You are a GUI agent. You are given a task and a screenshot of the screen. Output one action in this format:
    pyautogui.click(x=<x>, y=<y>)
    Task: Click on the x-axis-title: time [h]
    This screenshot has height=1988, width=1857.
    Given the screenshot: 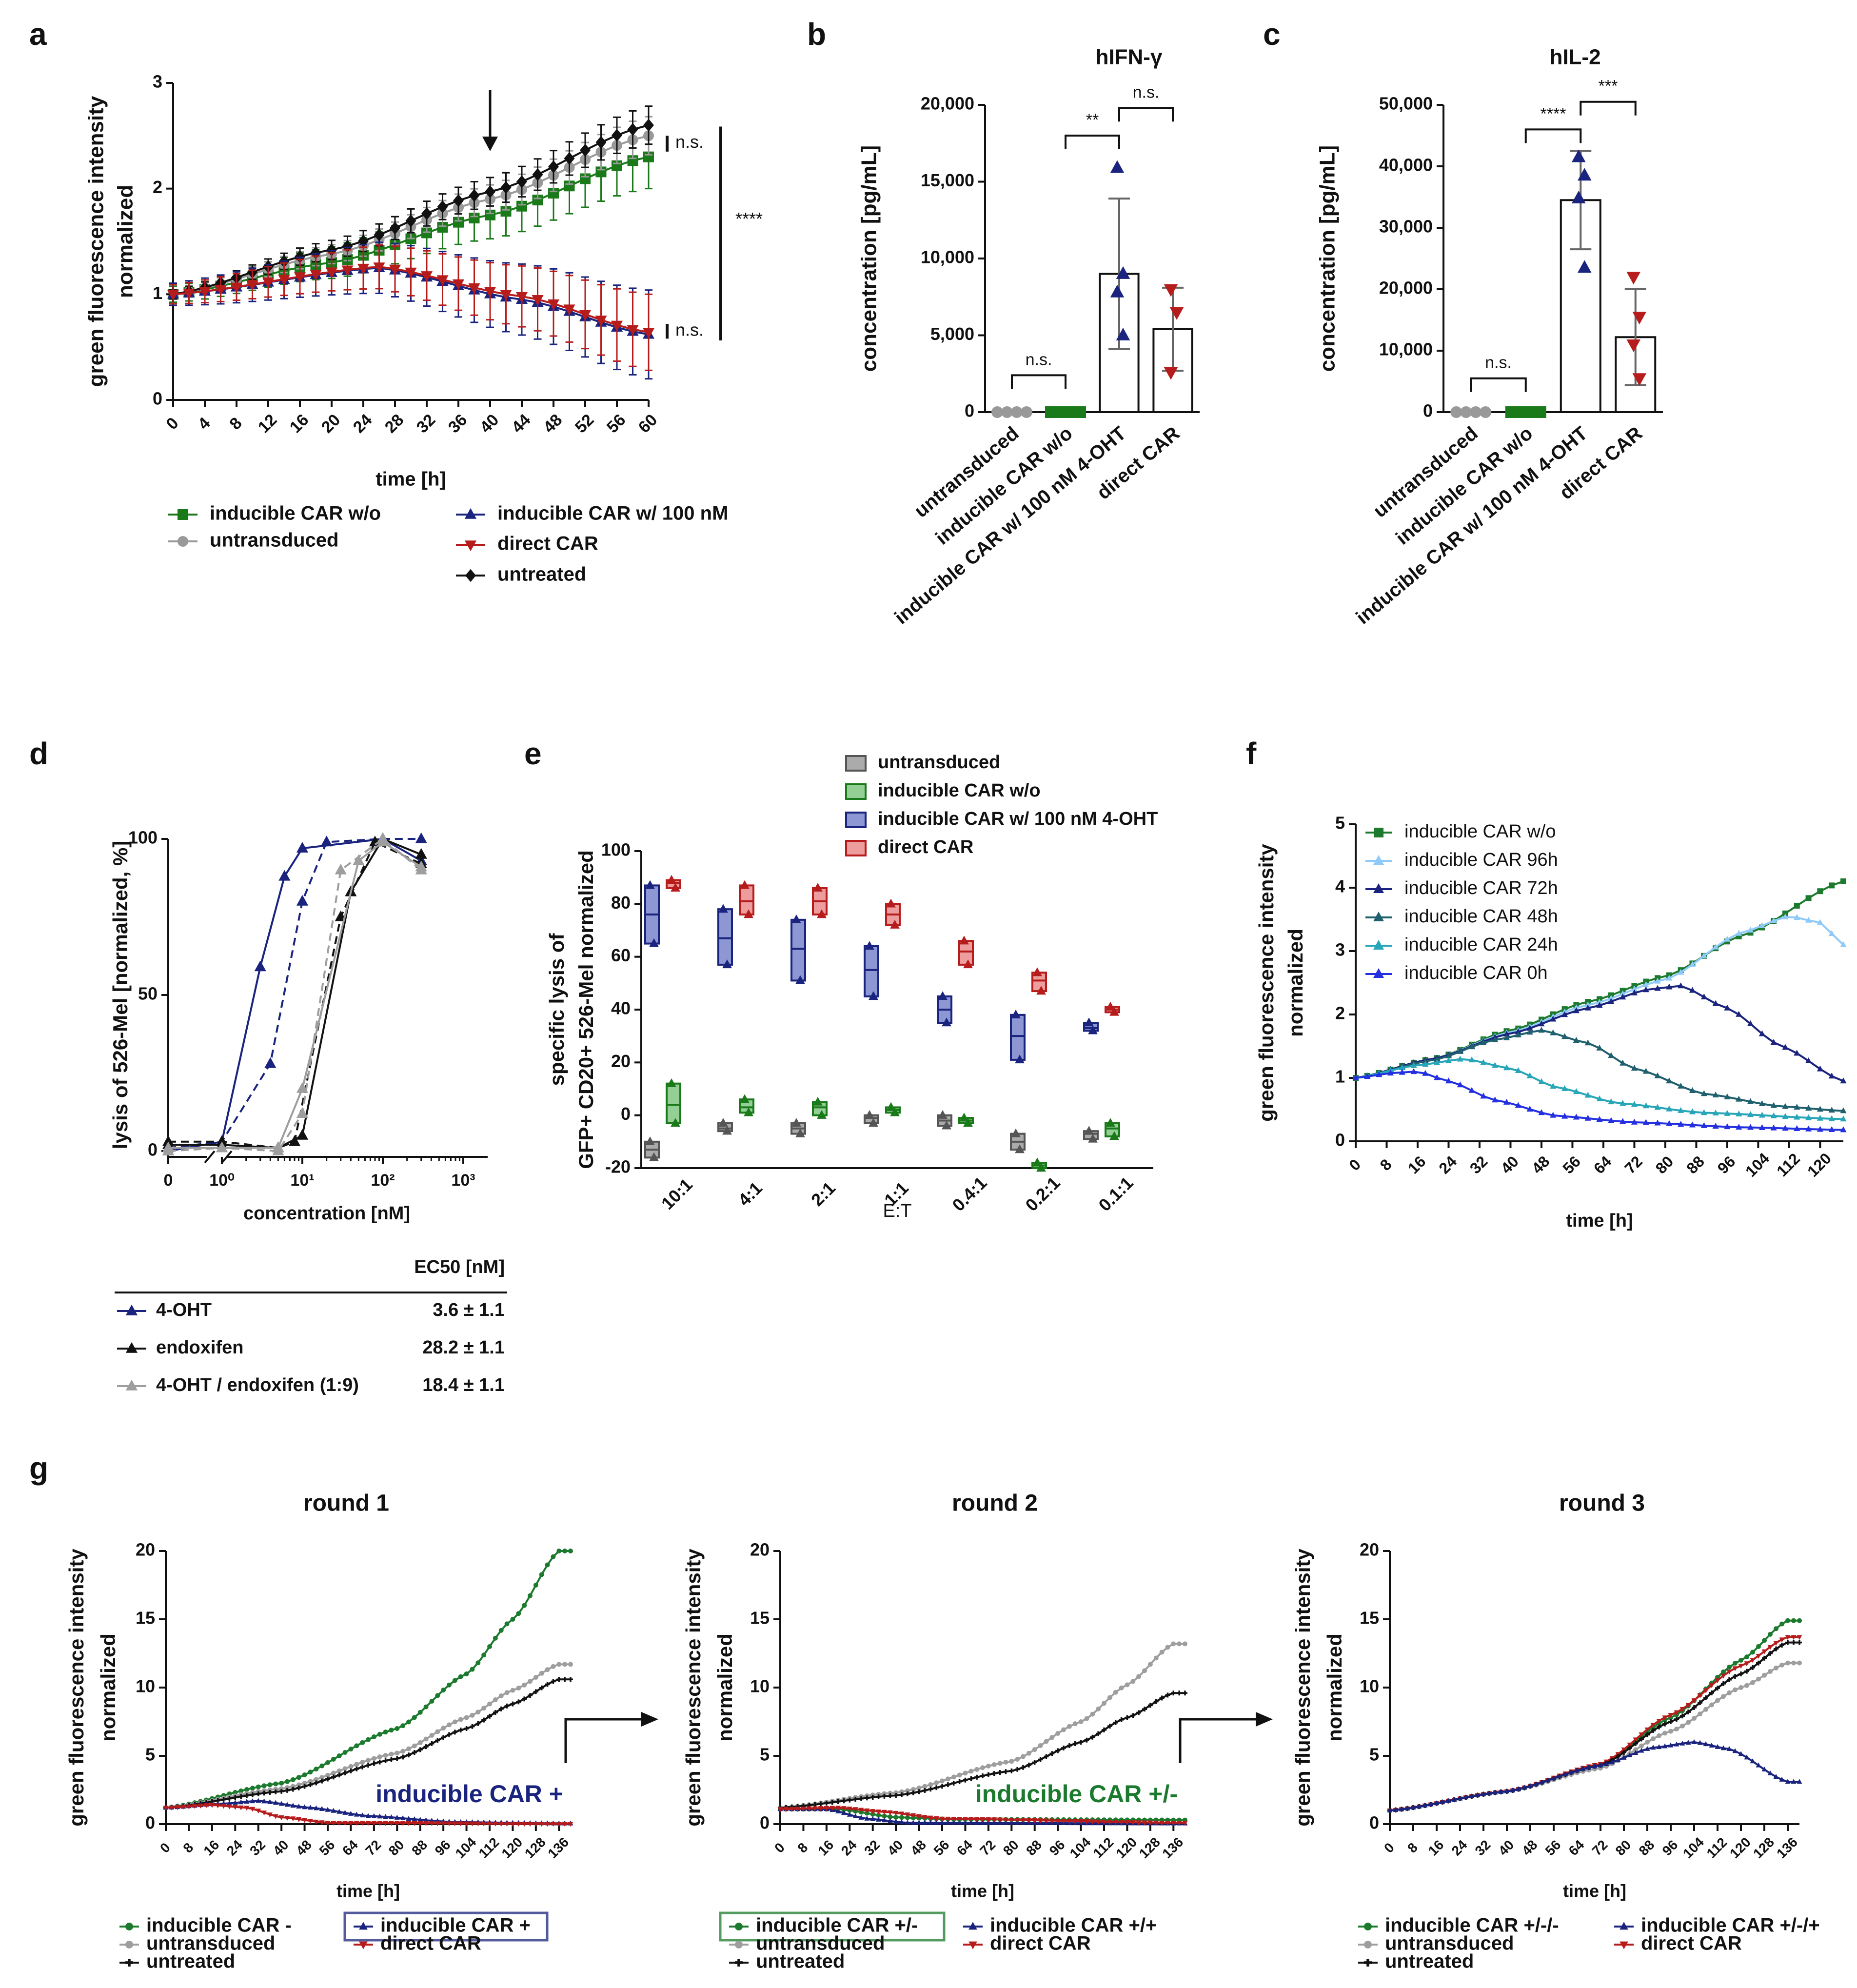 What is the action you would take?
    pyautogui.click(x=368, y=1891)
    